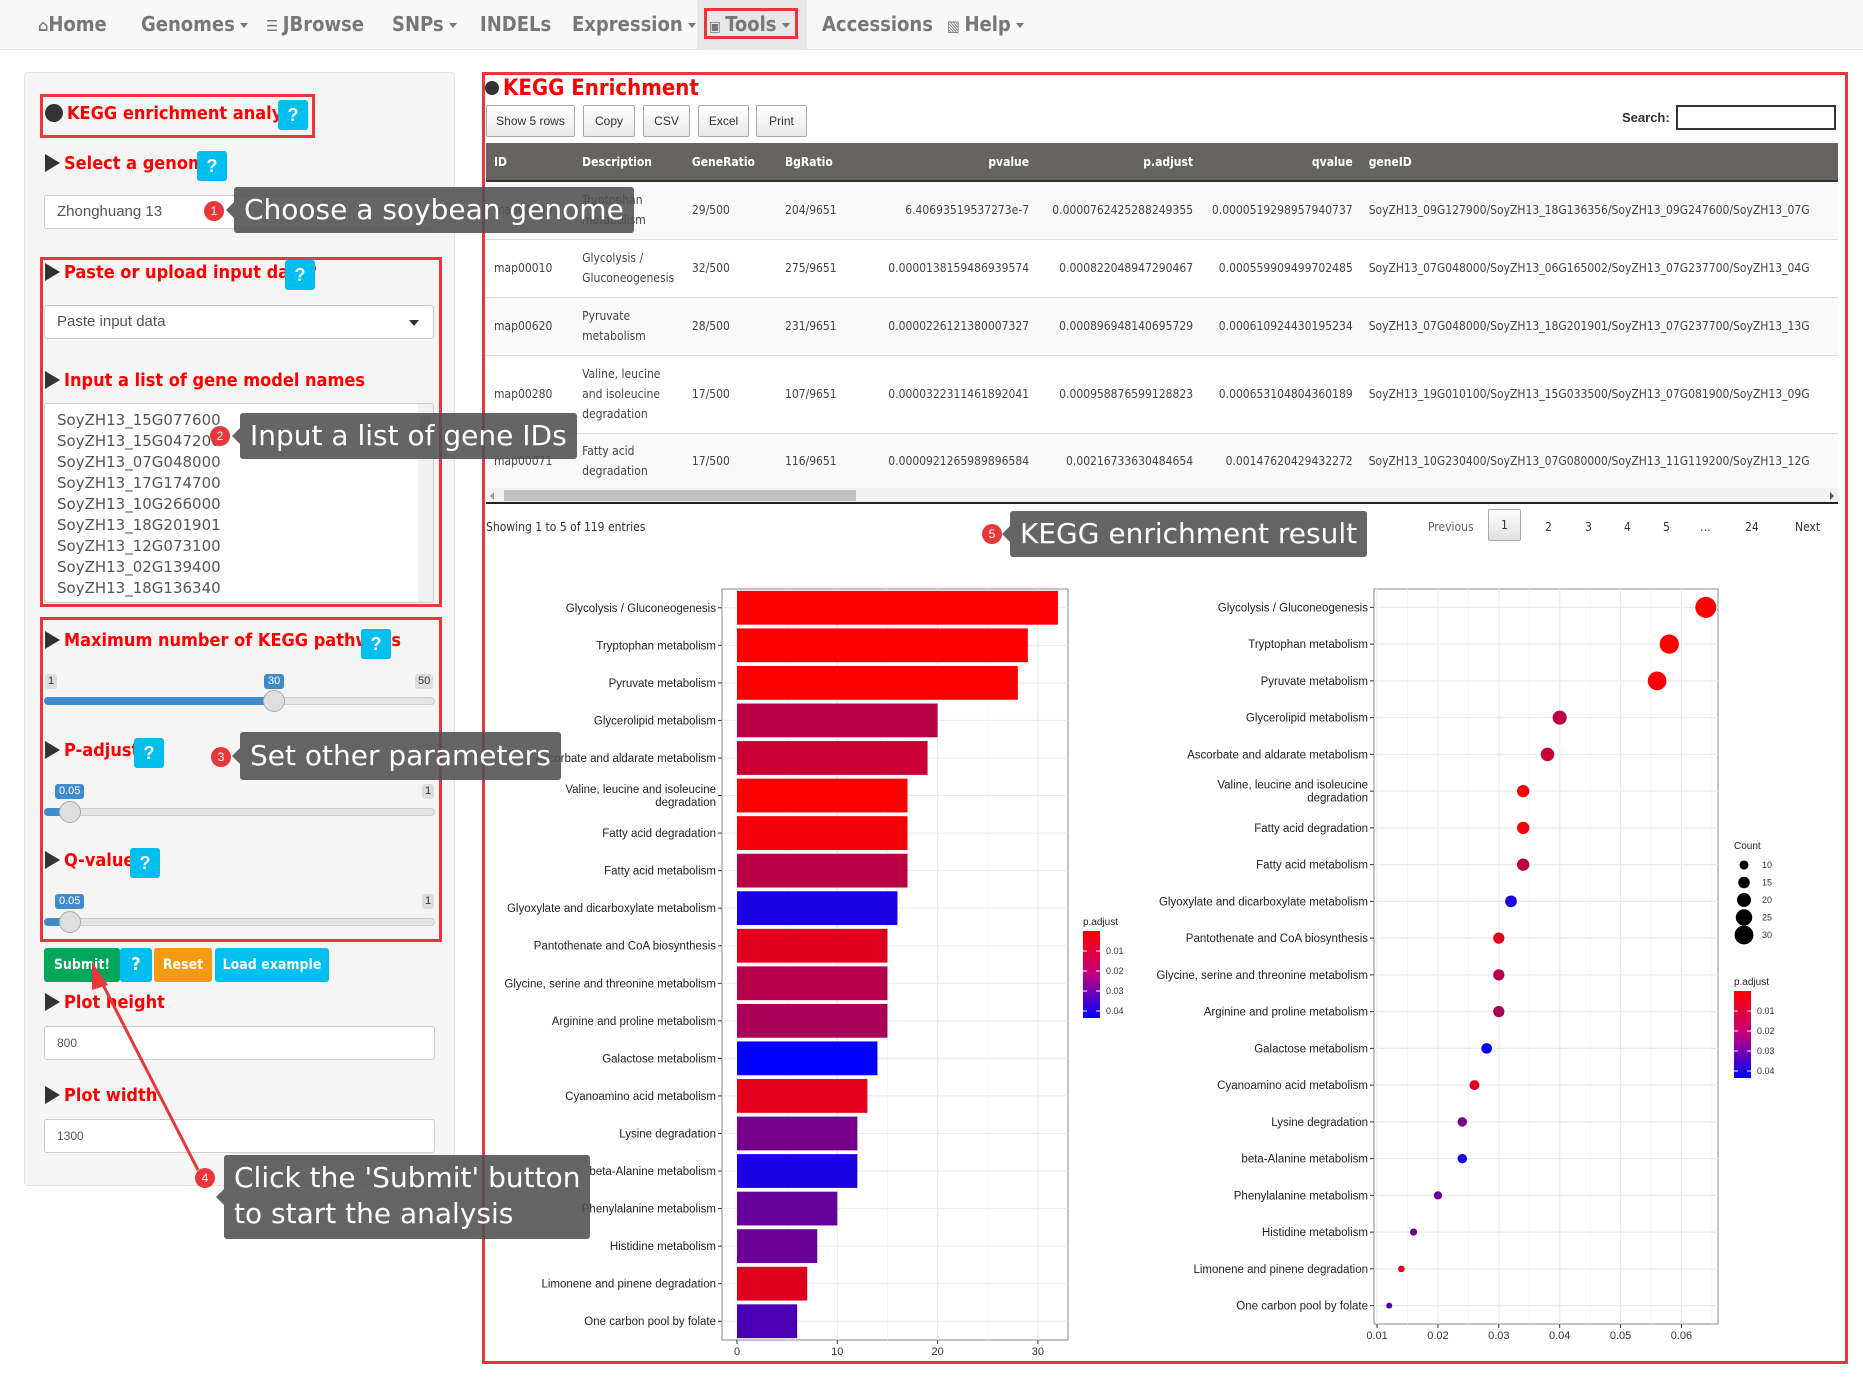  Describe the element at coordinates (139, 420) in the screenshot. I see `gene-list-line: SoyZH13_15G077600` at that location.